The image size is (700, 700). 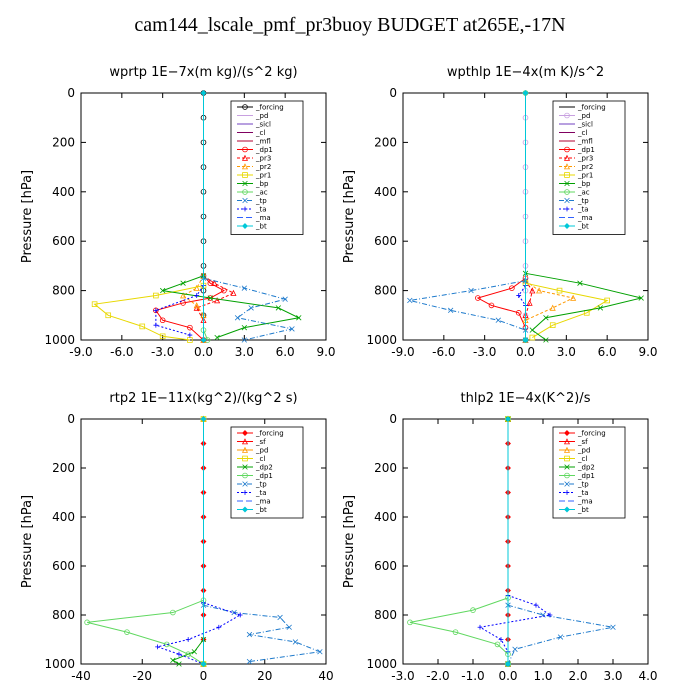 I want to click on legend-label: _dp1, so click(x=586, y=476).